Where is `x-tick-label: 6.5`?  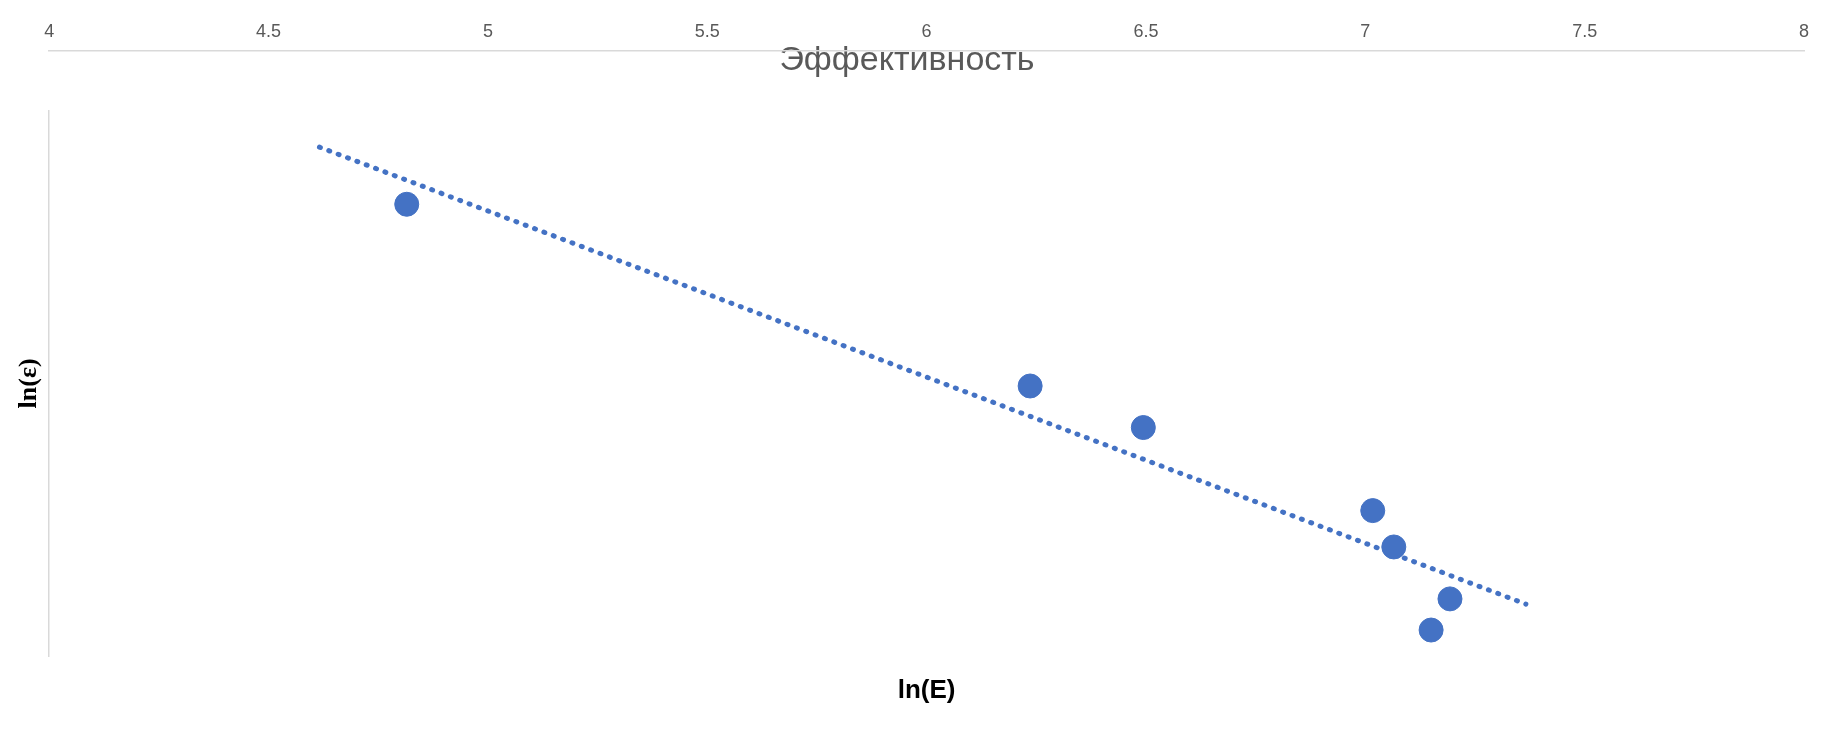 x-tick-label: 6.5 is located at coordinates (1146, 30).